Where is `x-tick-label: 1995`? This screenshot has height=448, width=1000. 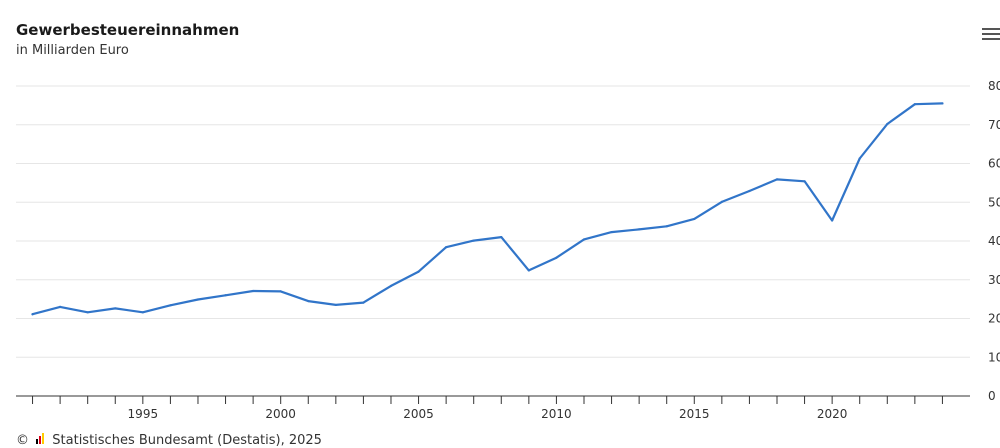
x-tick-label: 1995 is located at coordinates (143, 414).